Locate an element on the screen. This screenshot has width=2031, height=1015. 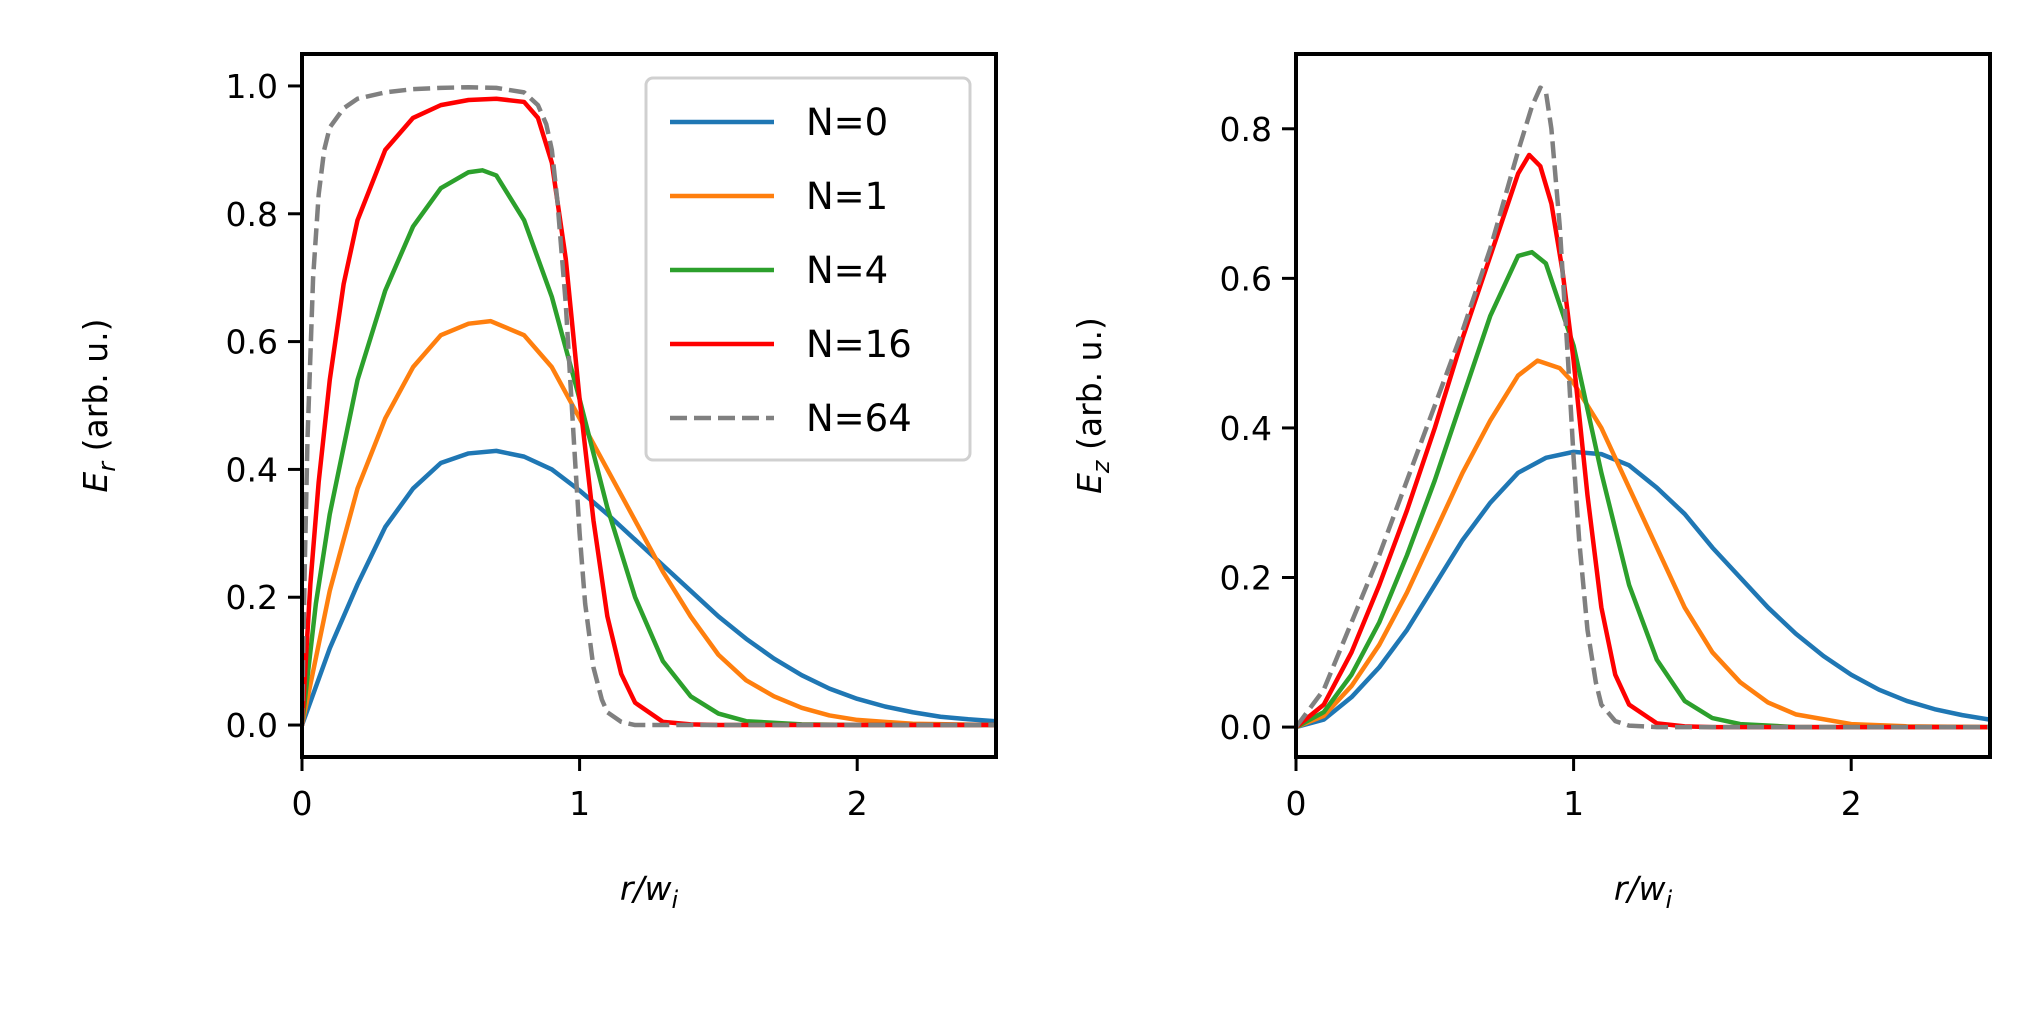
right-series-line-n1 is located at coordinates (1643, 544).